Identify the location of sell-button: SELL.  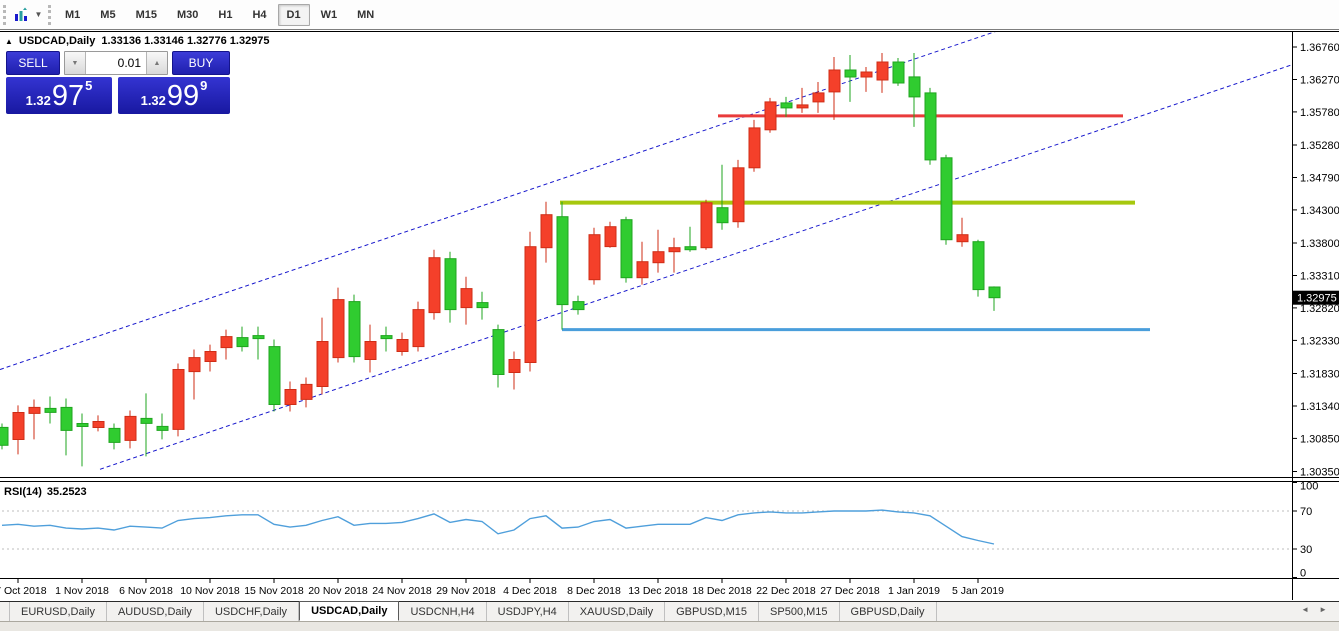
(33, 63).